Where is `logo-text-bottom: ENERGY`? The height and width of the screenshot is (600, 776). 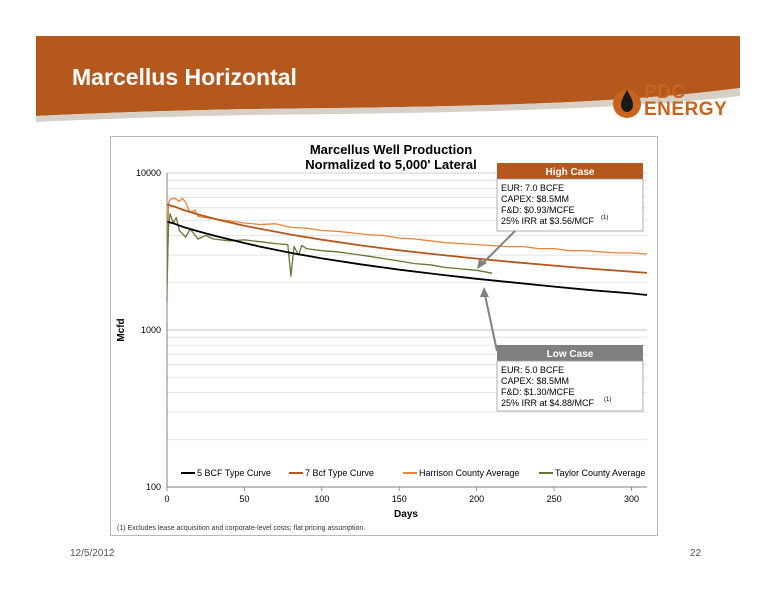
logo-text-bottom: ENERGY is located at coordinates (686, 109).